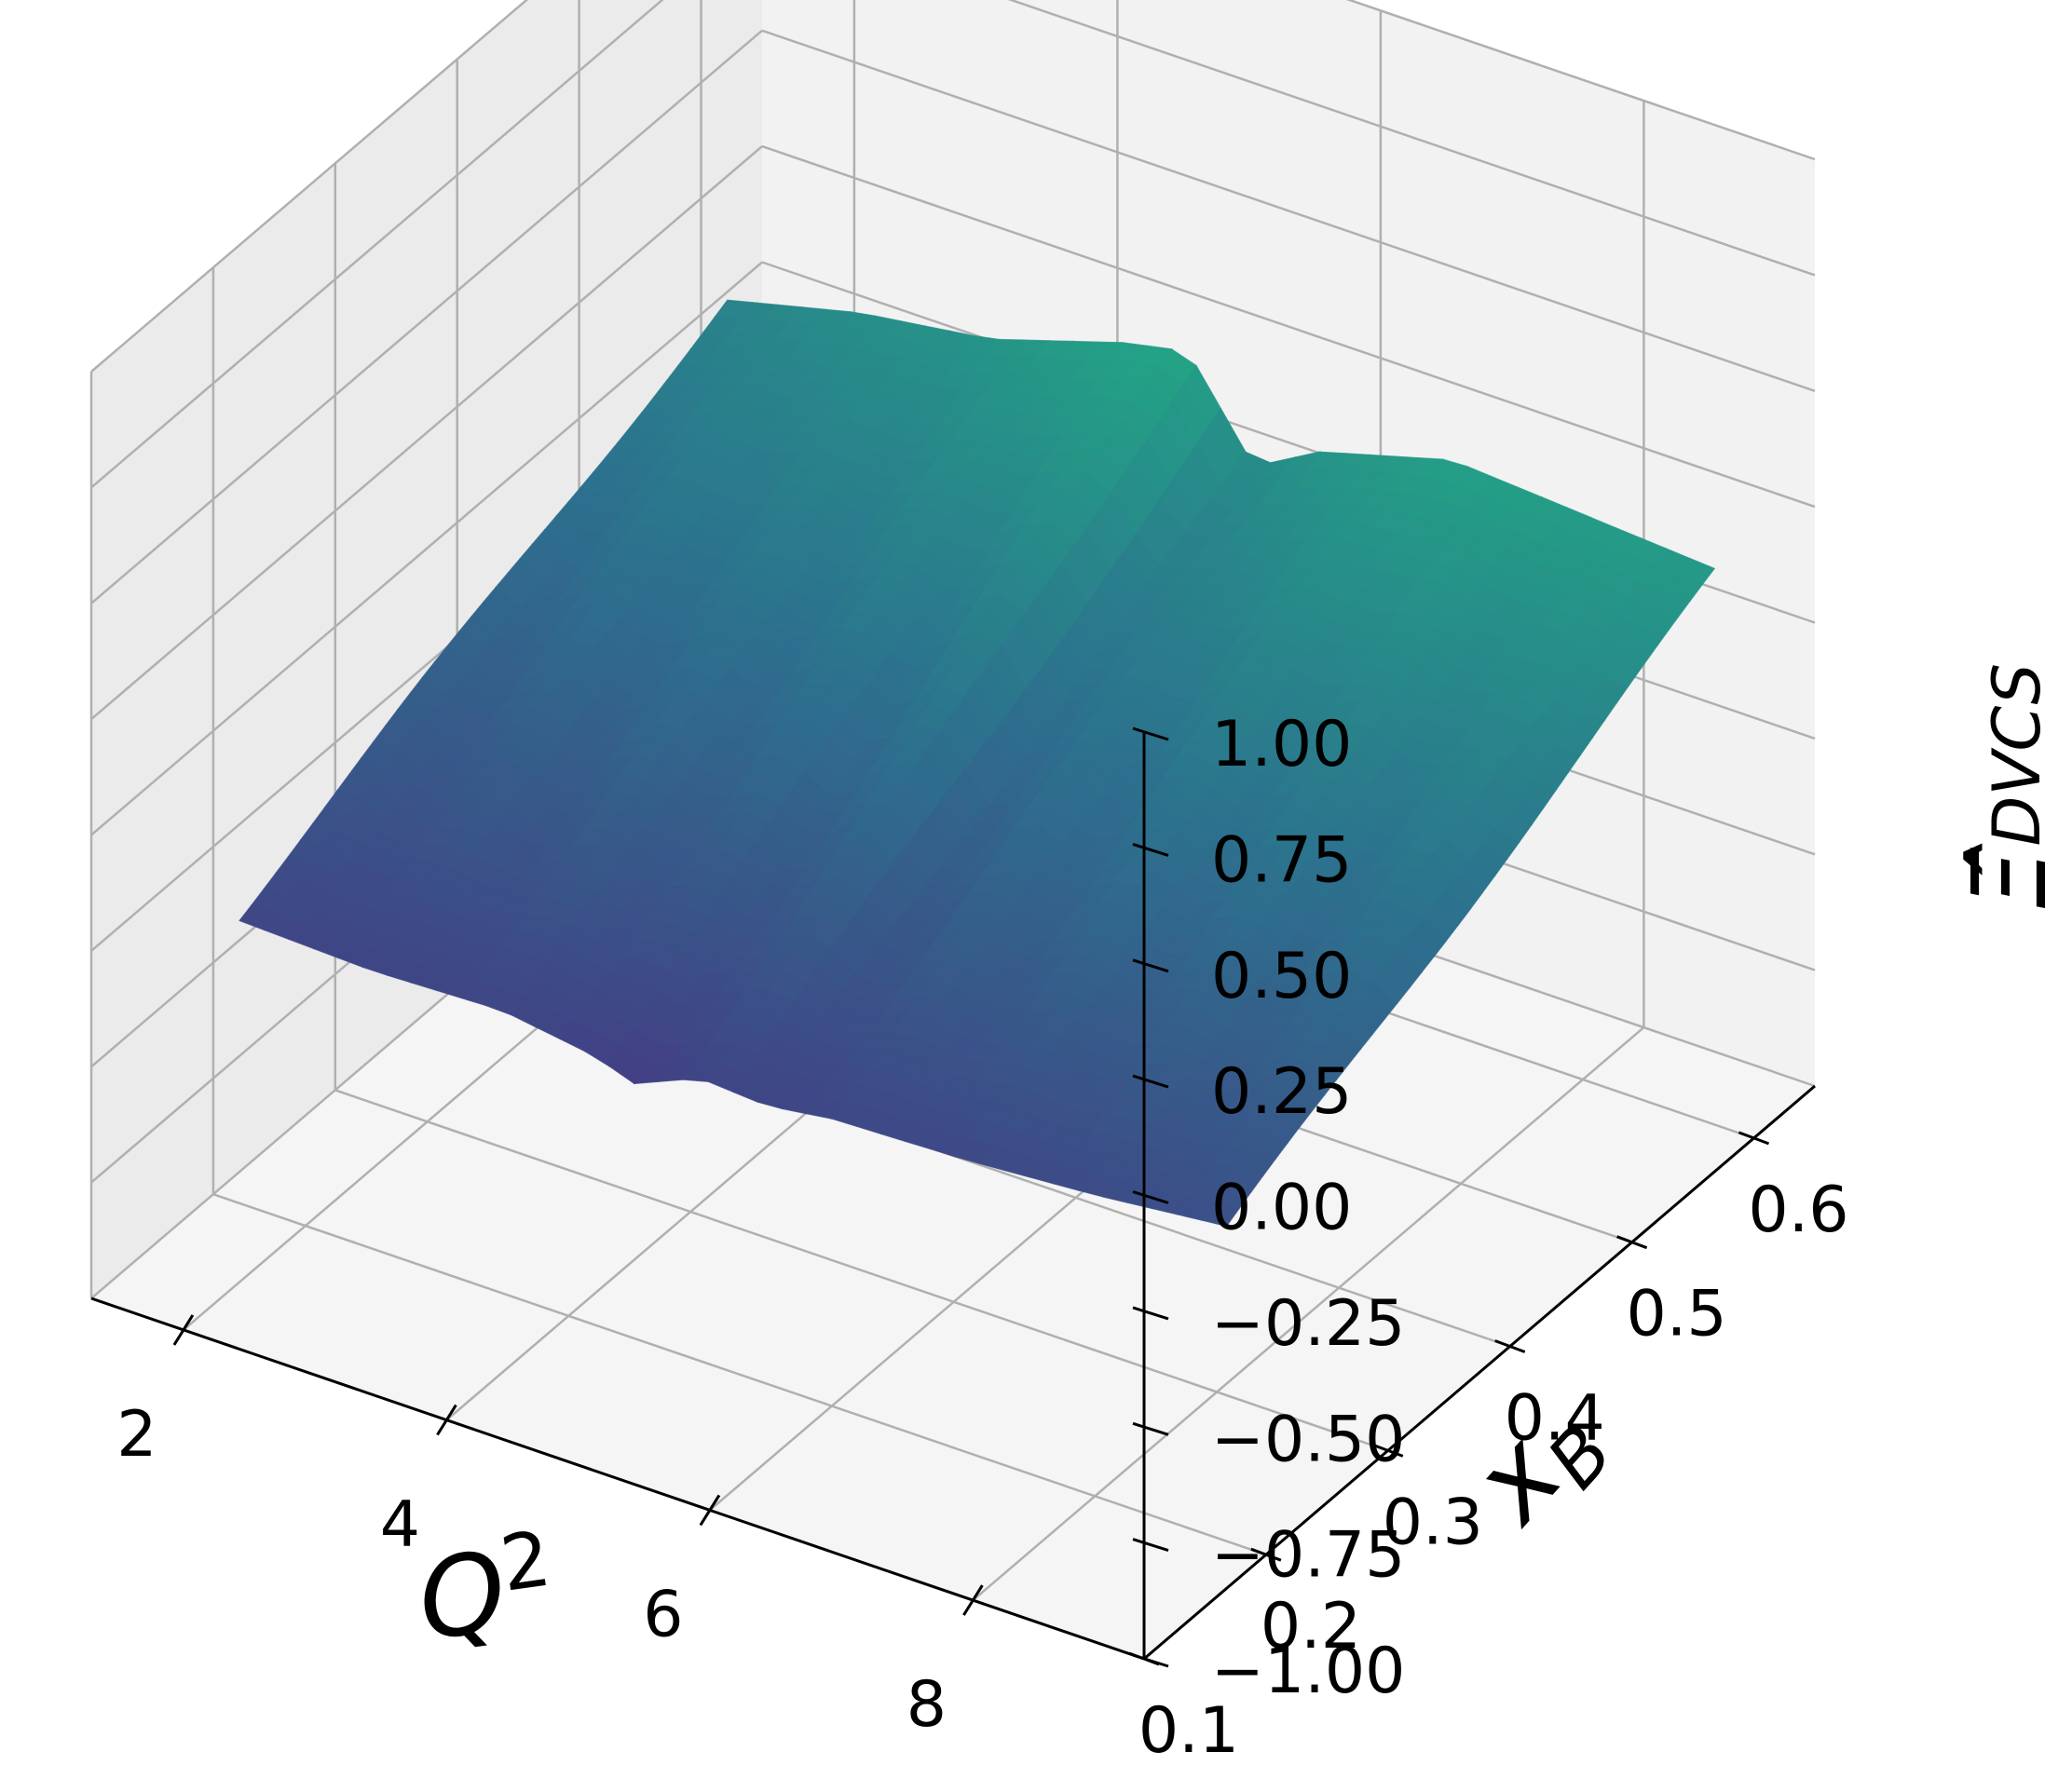 This screenshot has height=1765, width=2072. Describe the element at coordinates (1308, 1671) in the screenshot. I see `z-tick-label: −1.00` at that location.